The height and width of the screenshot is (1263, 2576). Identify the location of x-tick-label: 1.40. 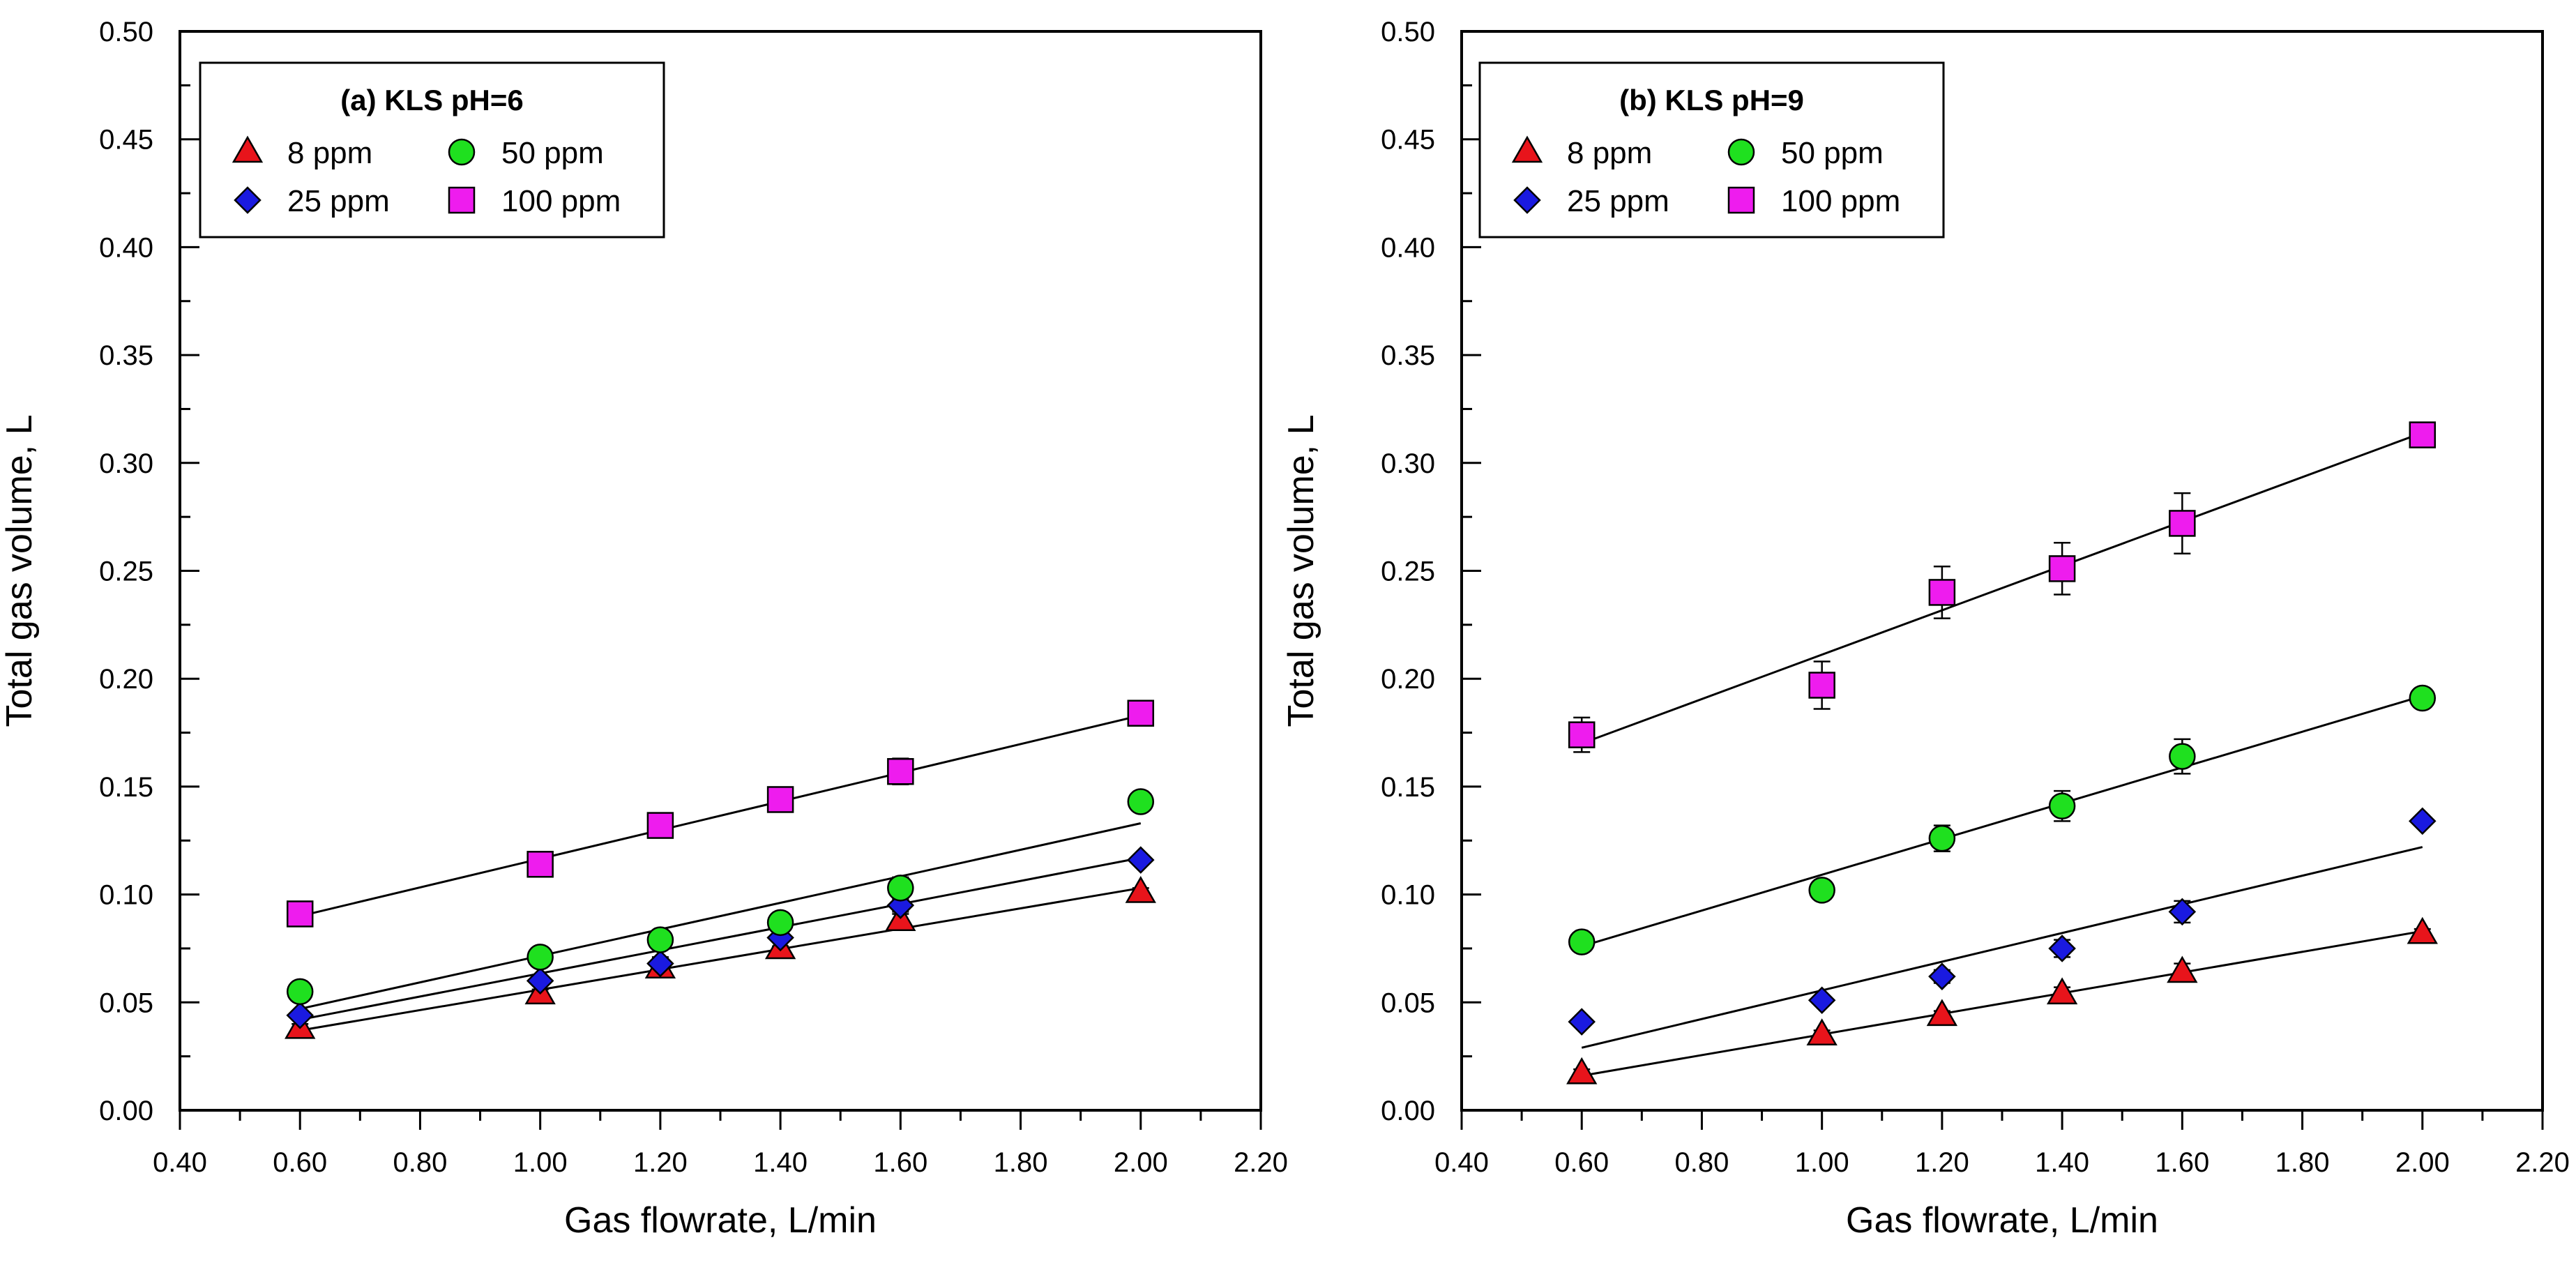
(2062, 1162).